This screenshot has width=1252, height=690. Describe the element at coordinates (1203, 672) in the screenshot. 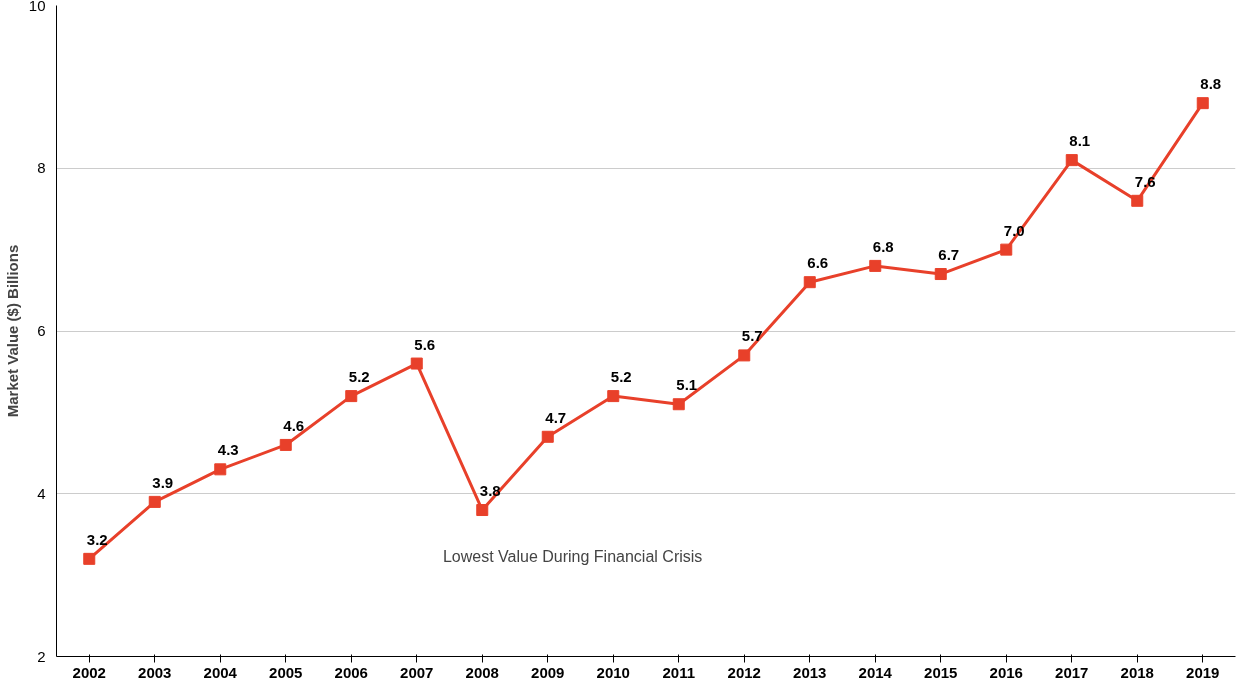

I see `x-tick-label: 2019` at that location.